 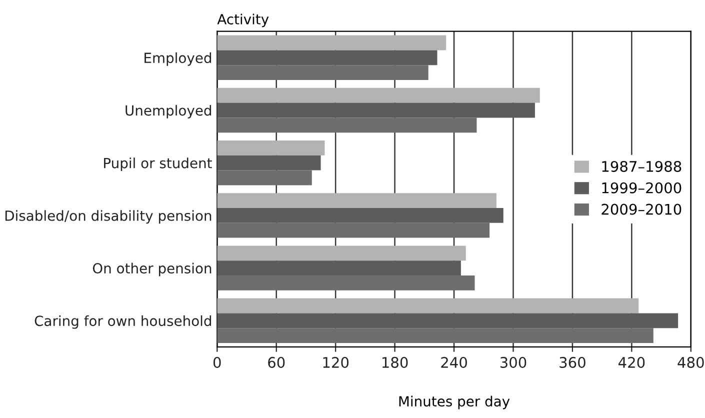 What do you see at coordinates (631, 362) in the screenshot?
I see `x-tick-label: 420` at bounding box center [631, 362].